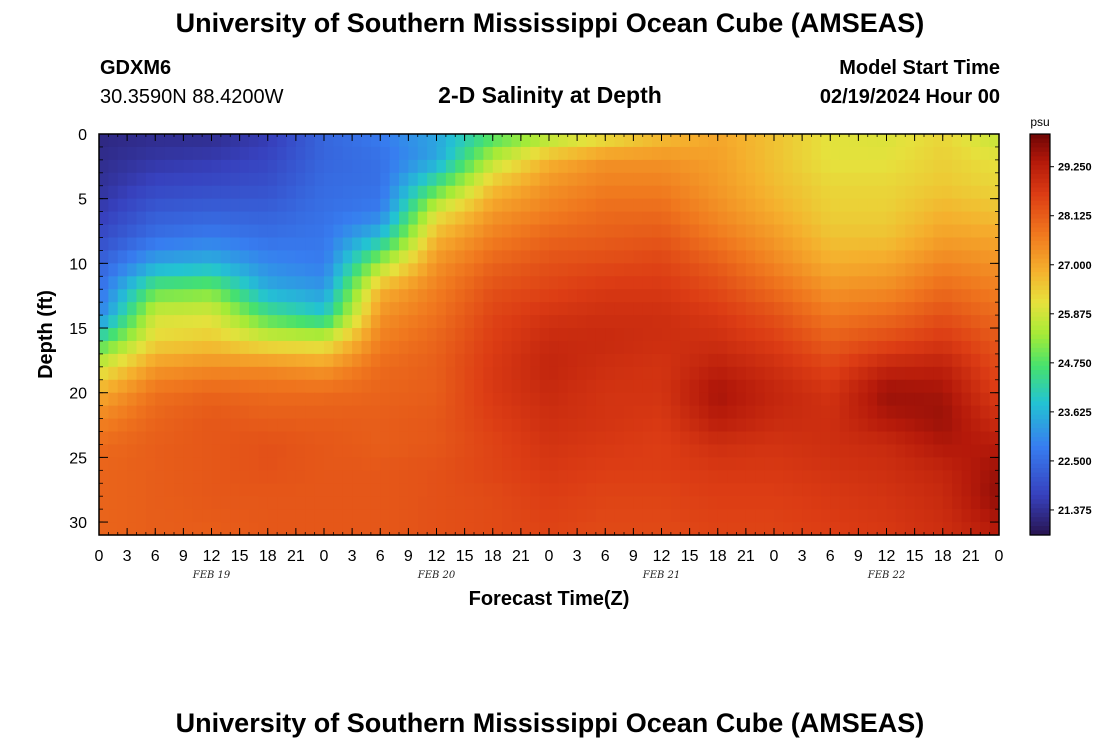 This screenshot has height=750, width=1100. I want to click on colorbar-swatch, so click(1040, 373).